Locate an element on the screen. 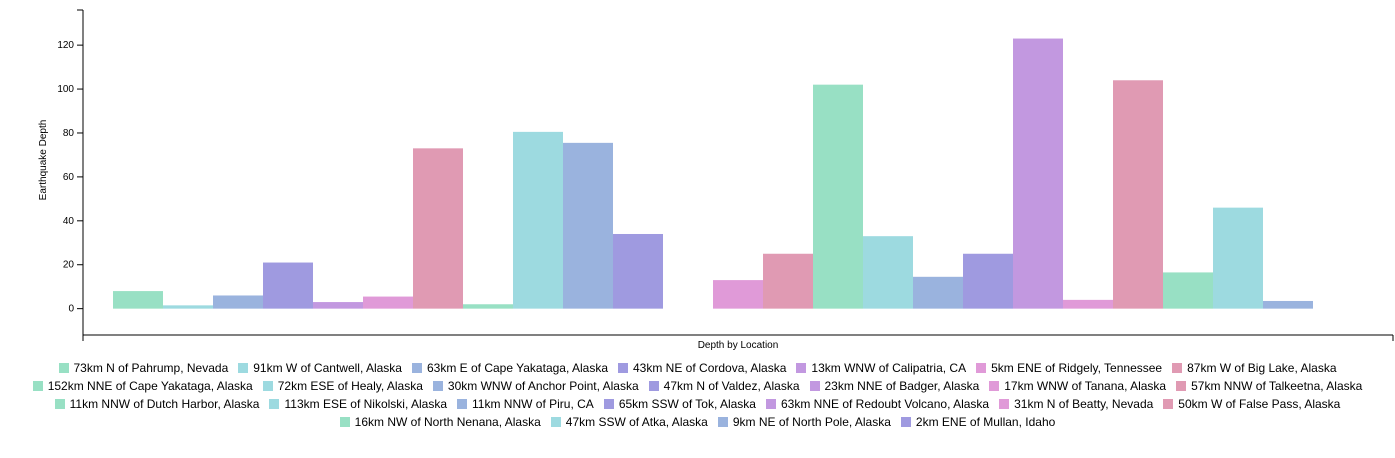  legend-item: 63km NNE of Redoubt Volcano, Alaska is located at coordinates (877, 404).